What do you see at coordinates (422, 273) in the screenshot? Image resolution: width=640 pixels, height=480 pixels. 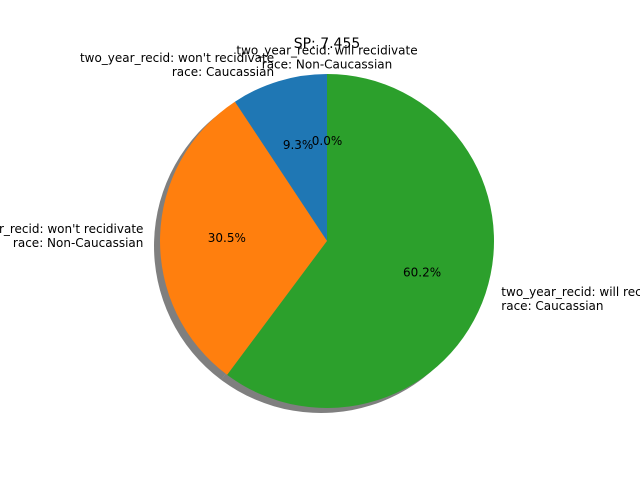 I see `pie-percent-label: 60.2%` at bounding box center [422, 273].